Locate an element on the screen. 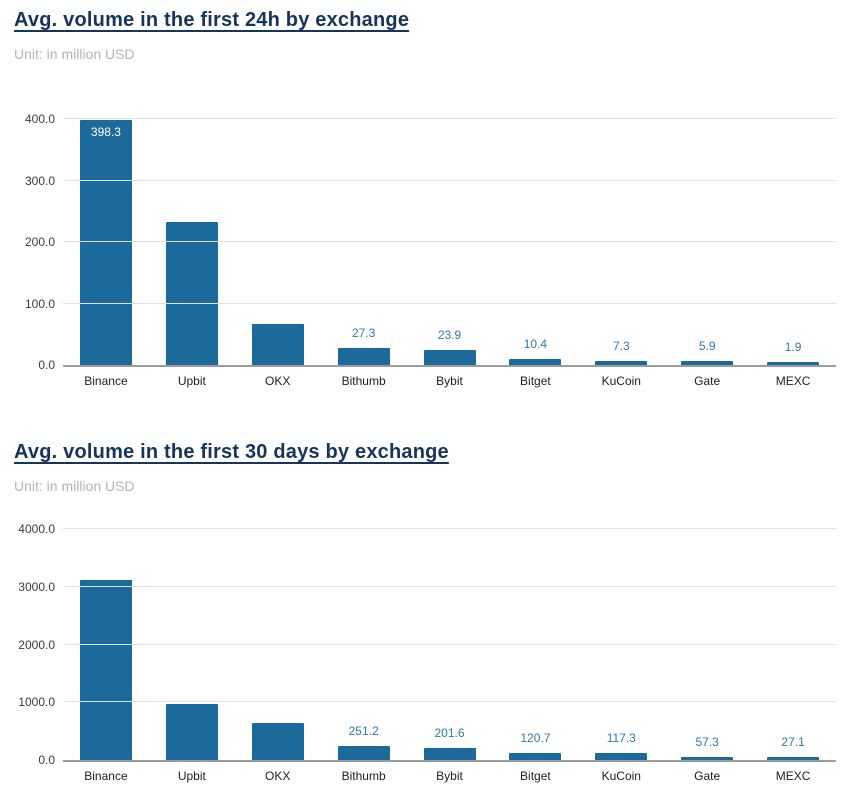  bar-column-binance: 398.3 is located at coordinates (106, 242).